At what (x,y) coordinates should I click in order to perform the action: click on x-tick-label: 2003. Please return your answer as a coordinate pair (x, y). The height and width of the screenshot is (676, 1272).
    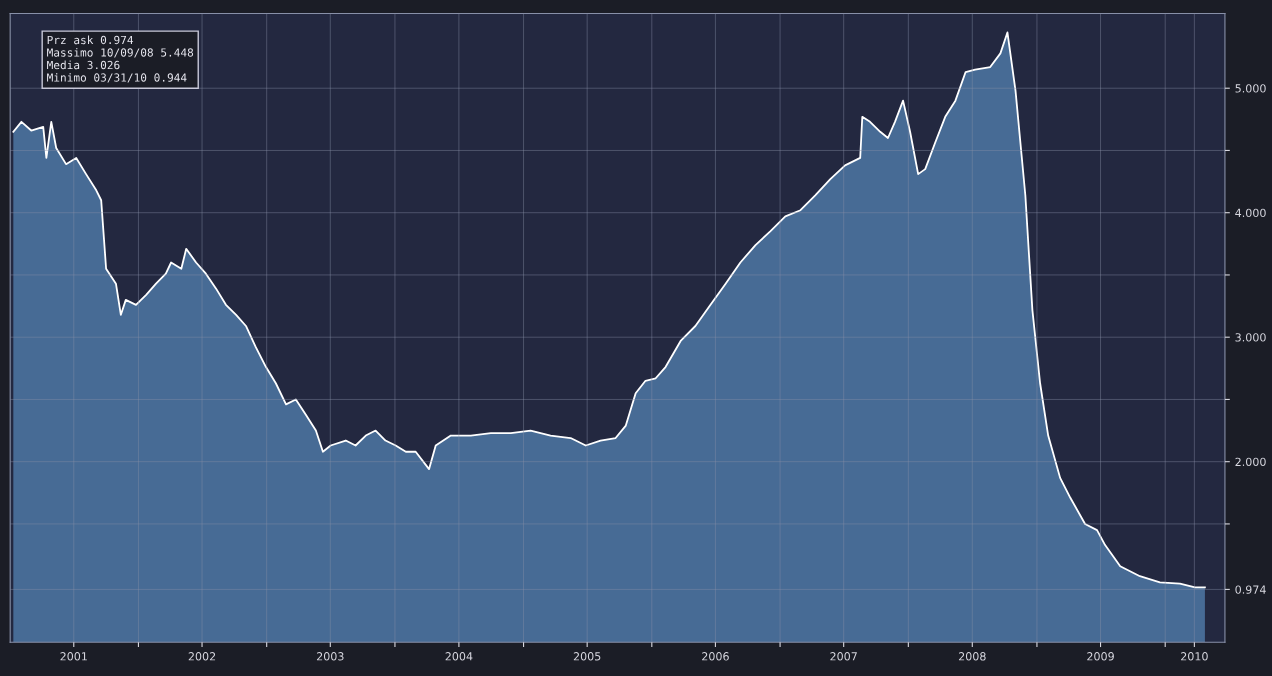
    Looking at the image, I should click on (330, 656).